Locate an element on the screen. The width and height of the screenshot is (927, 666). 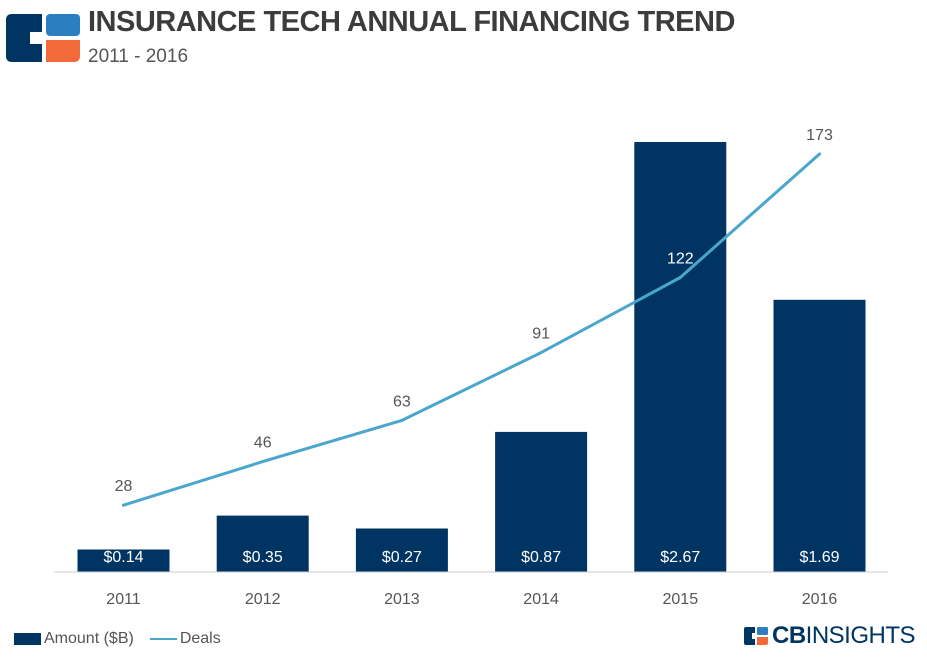
amount-bar-labels: $0.14 $0.35 $0.27 $0.87 $2.67 $1.69 is located at coordinates (471, 557).